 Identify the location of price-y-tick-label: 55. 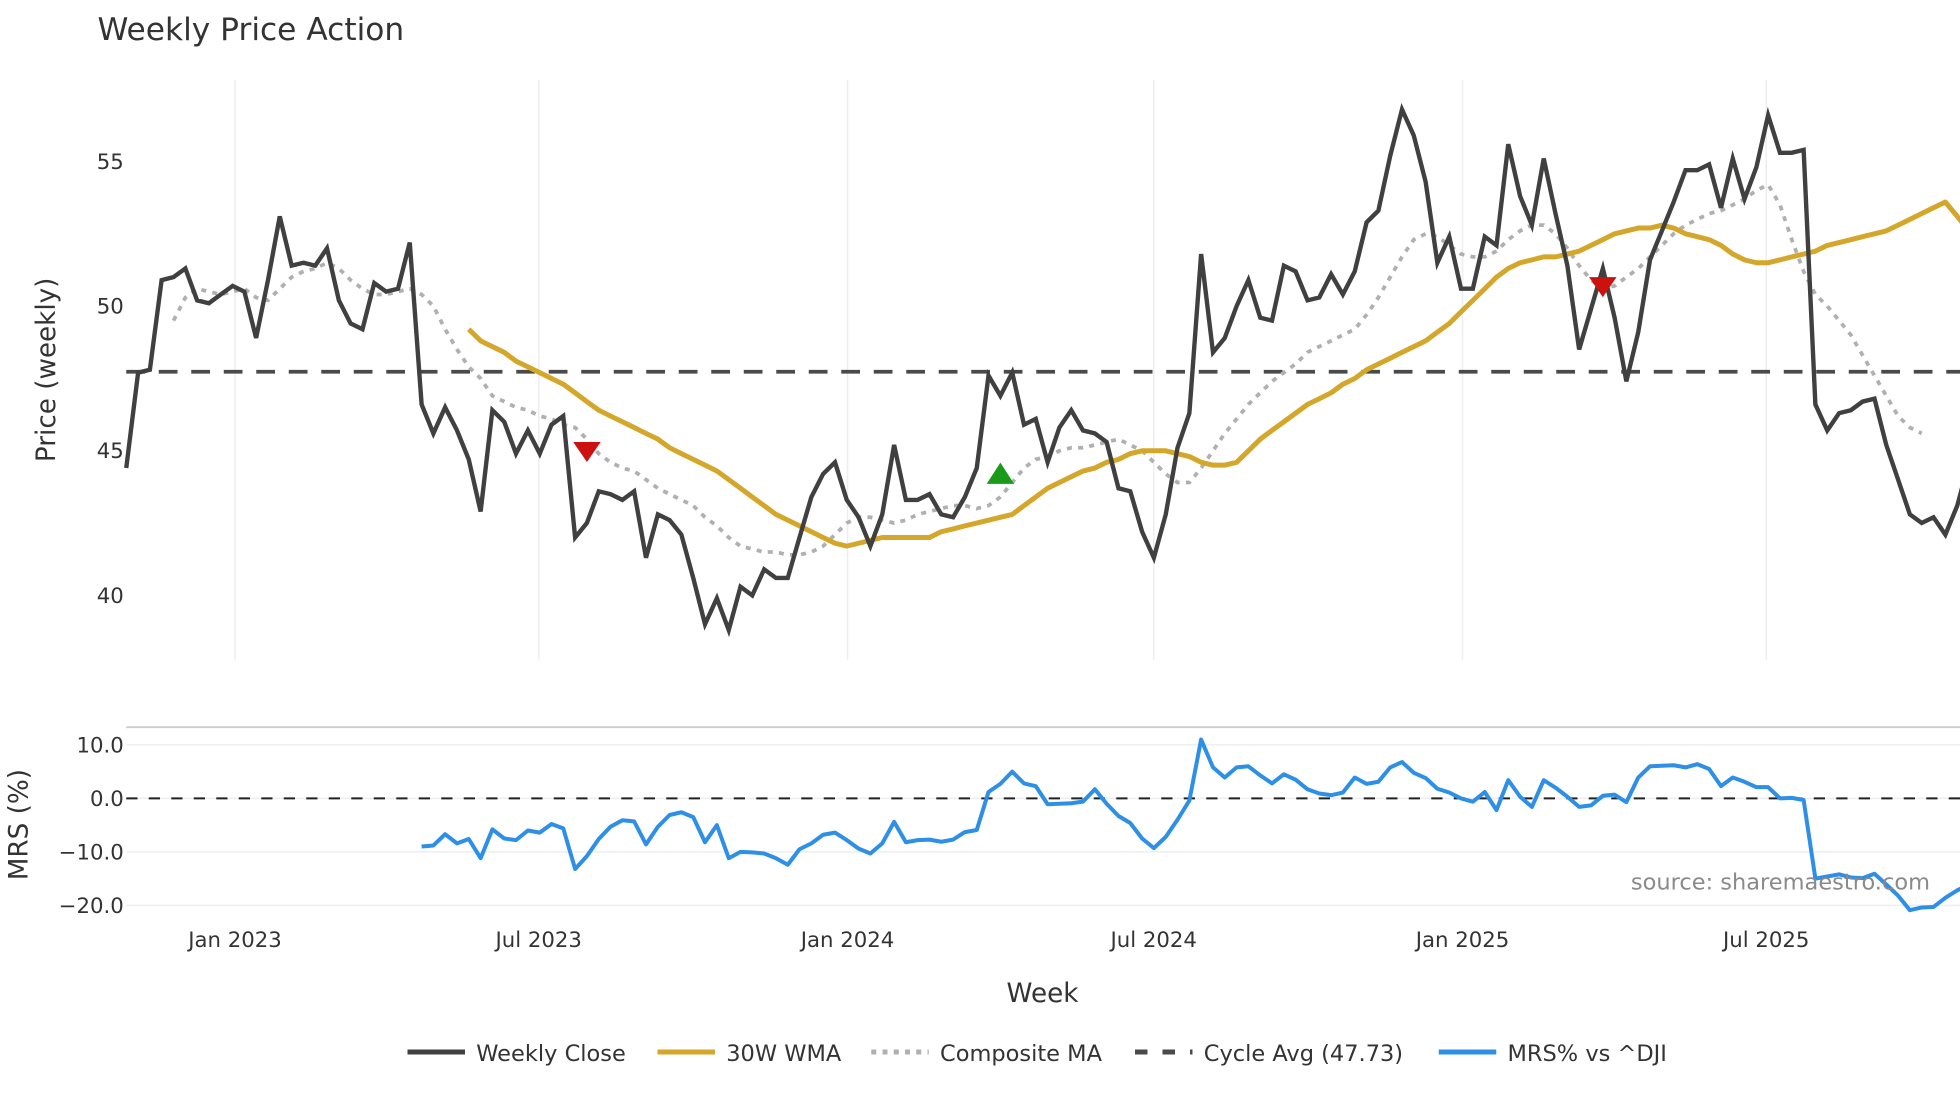
(110, 162).